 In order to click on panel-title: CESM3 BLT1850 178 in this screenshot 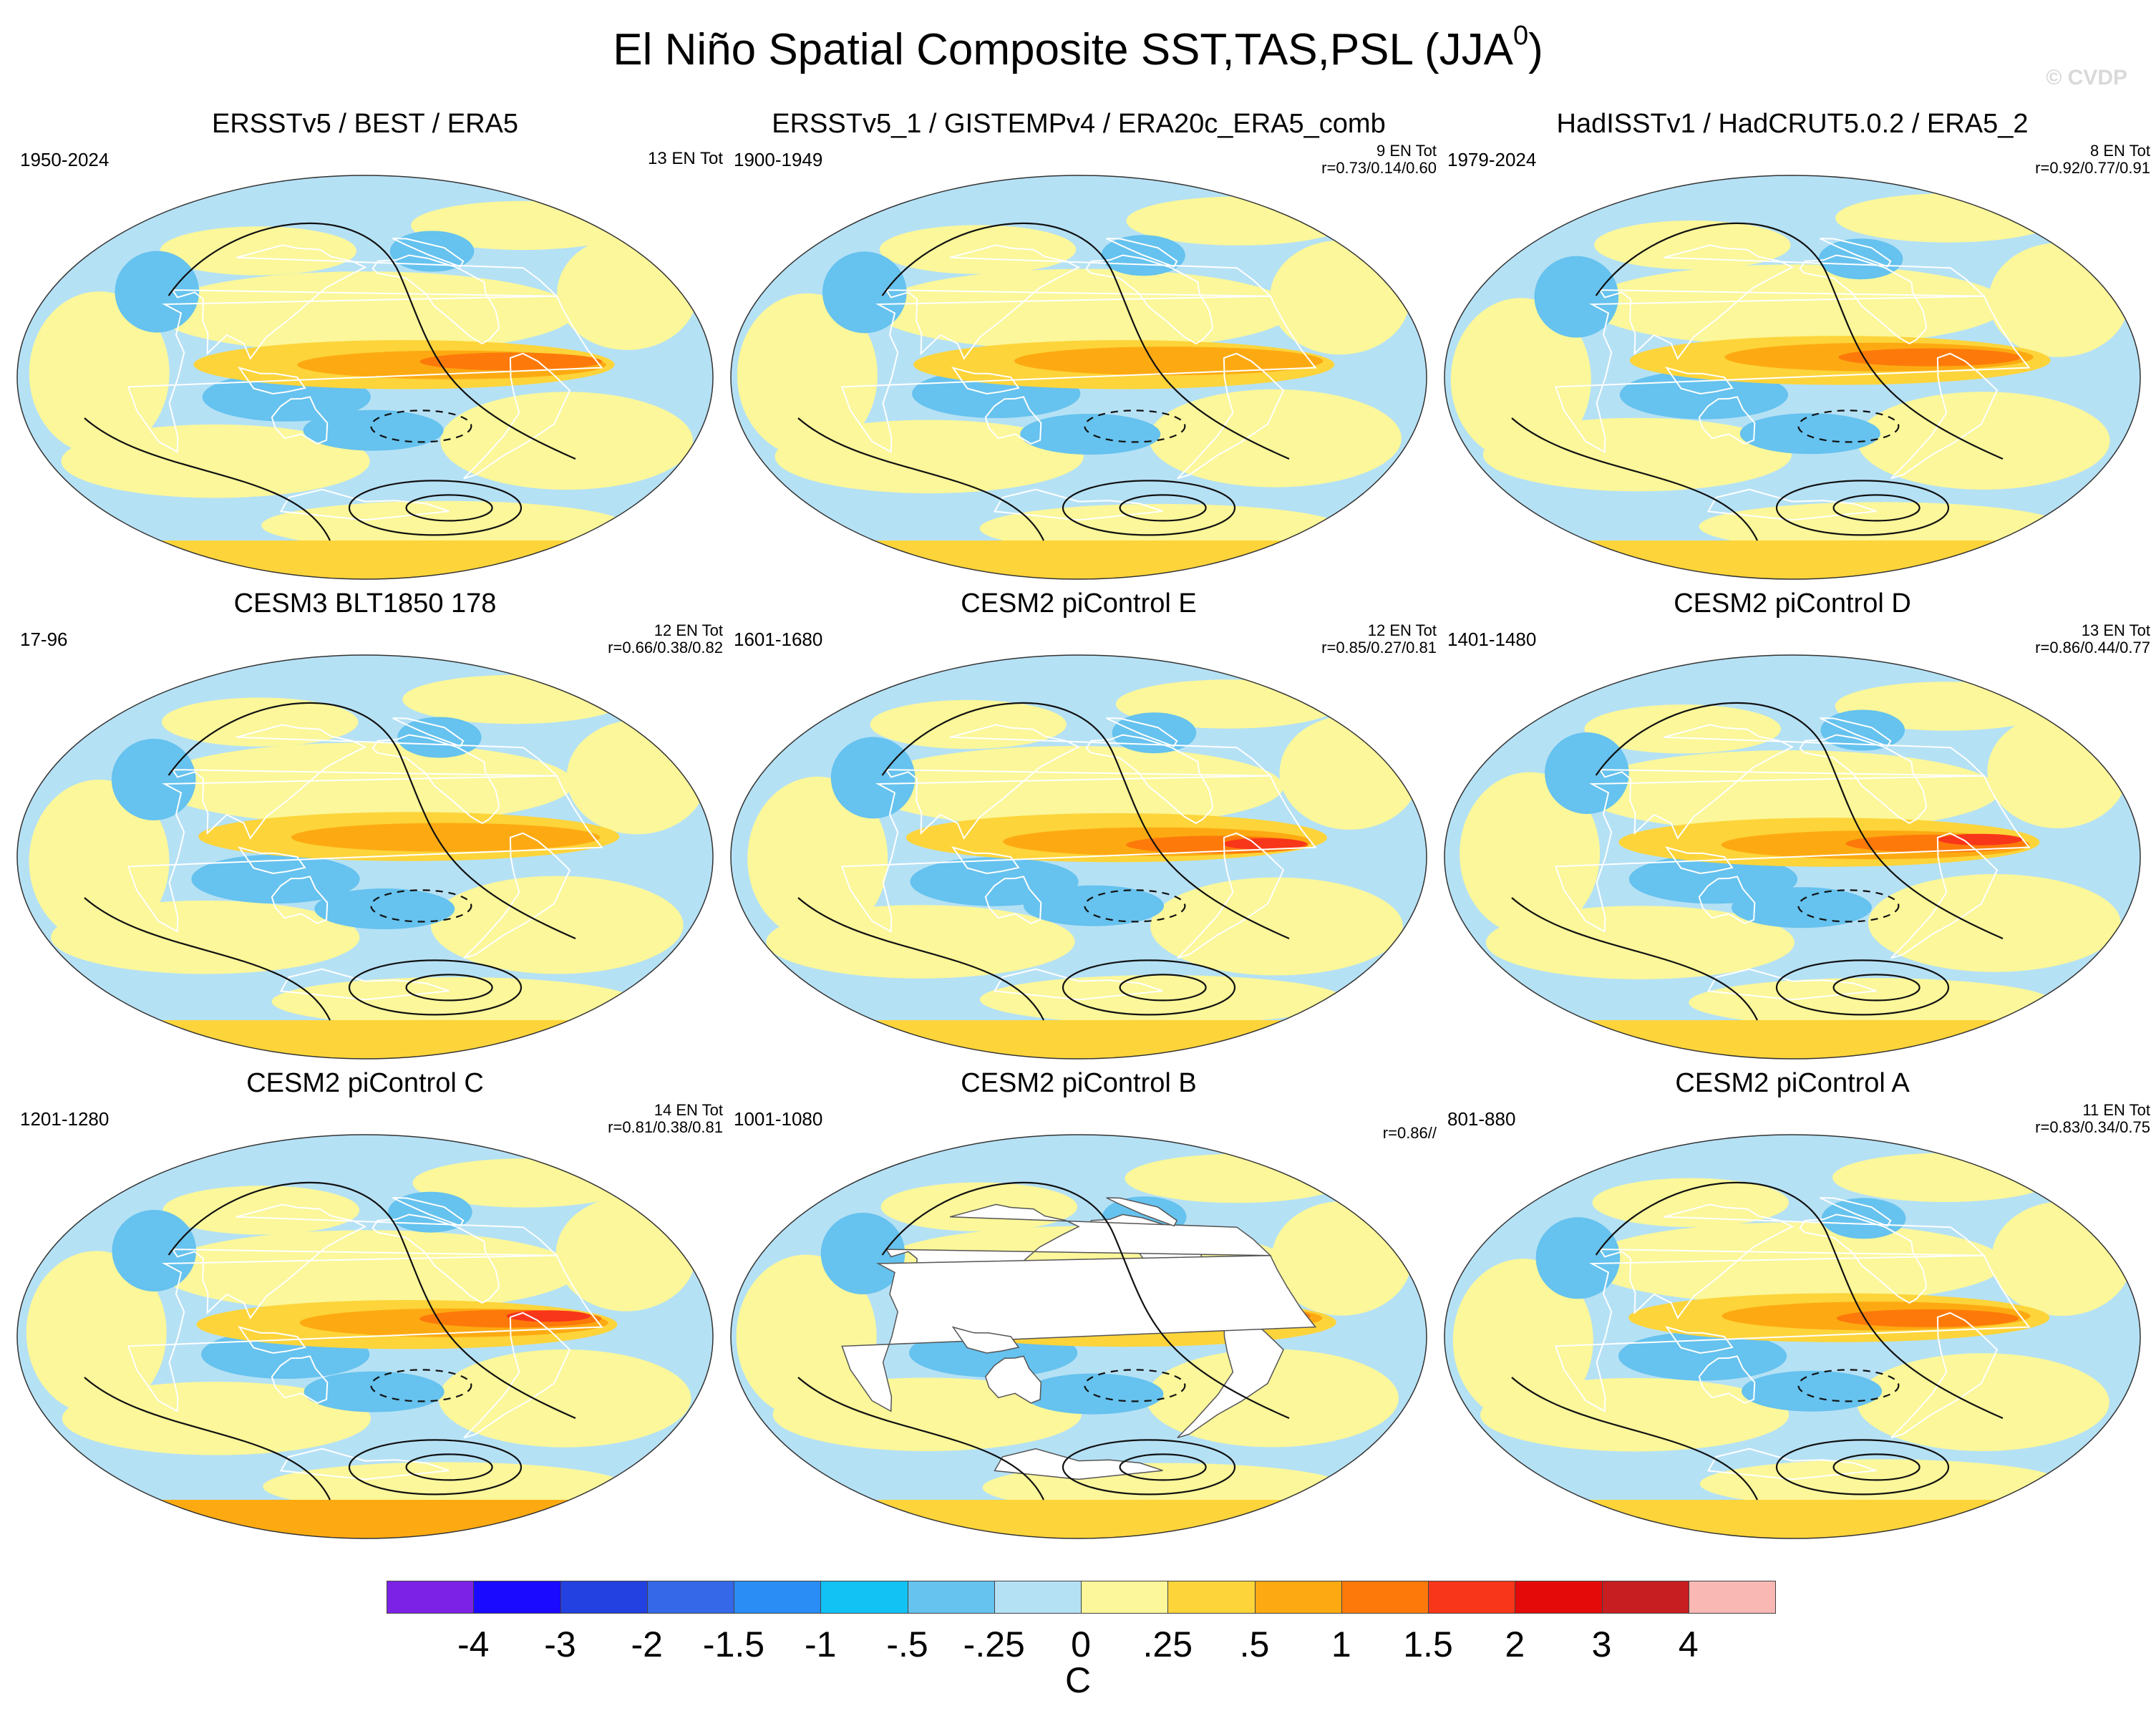, I will do `click(365, 603)`.